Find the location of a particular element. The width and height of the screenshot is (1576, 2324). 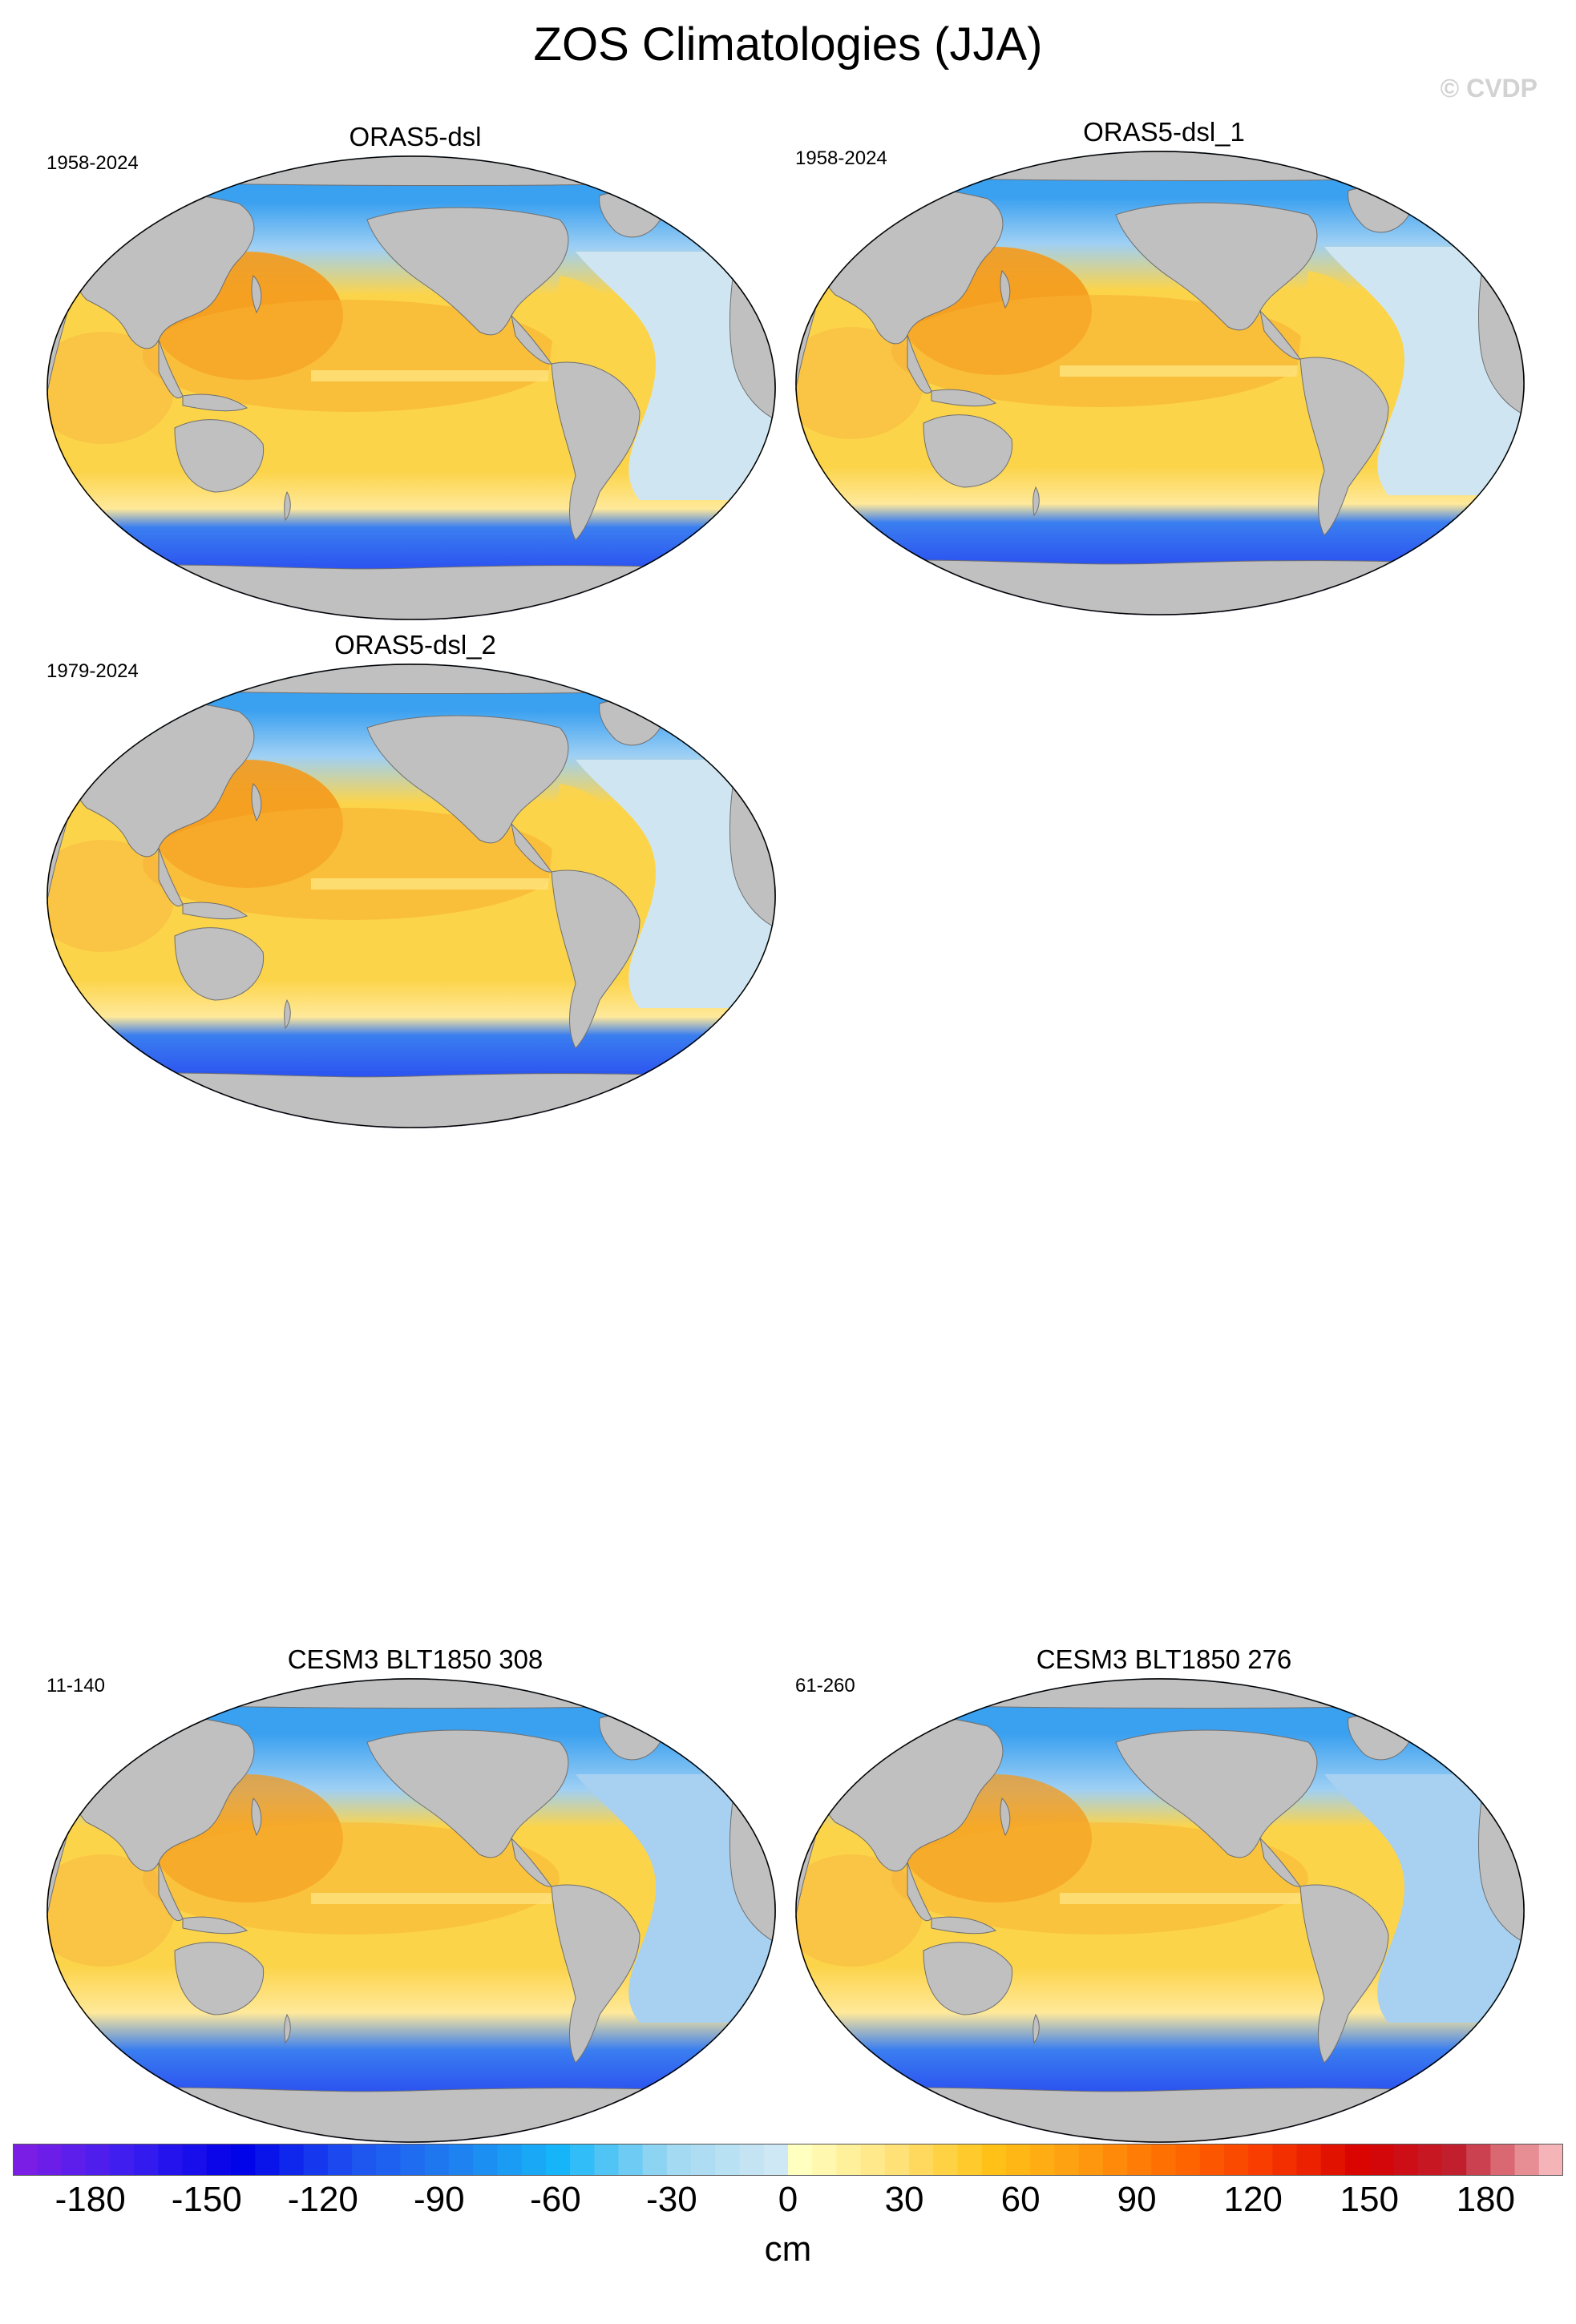

panel-period: 61-260 is located at coordinates (825, 1686).